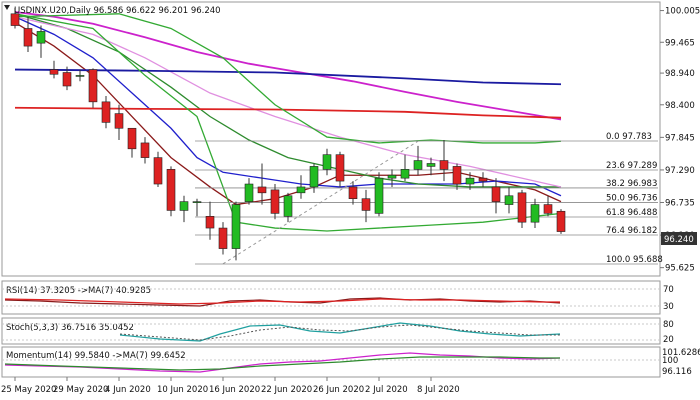 The height and width of the screenshot is (400, 700). What do you see at coordinates (681, 353) in the screenshot?
I see `momentum-tick-high: 101.6286` at bounding box center [681, 353].